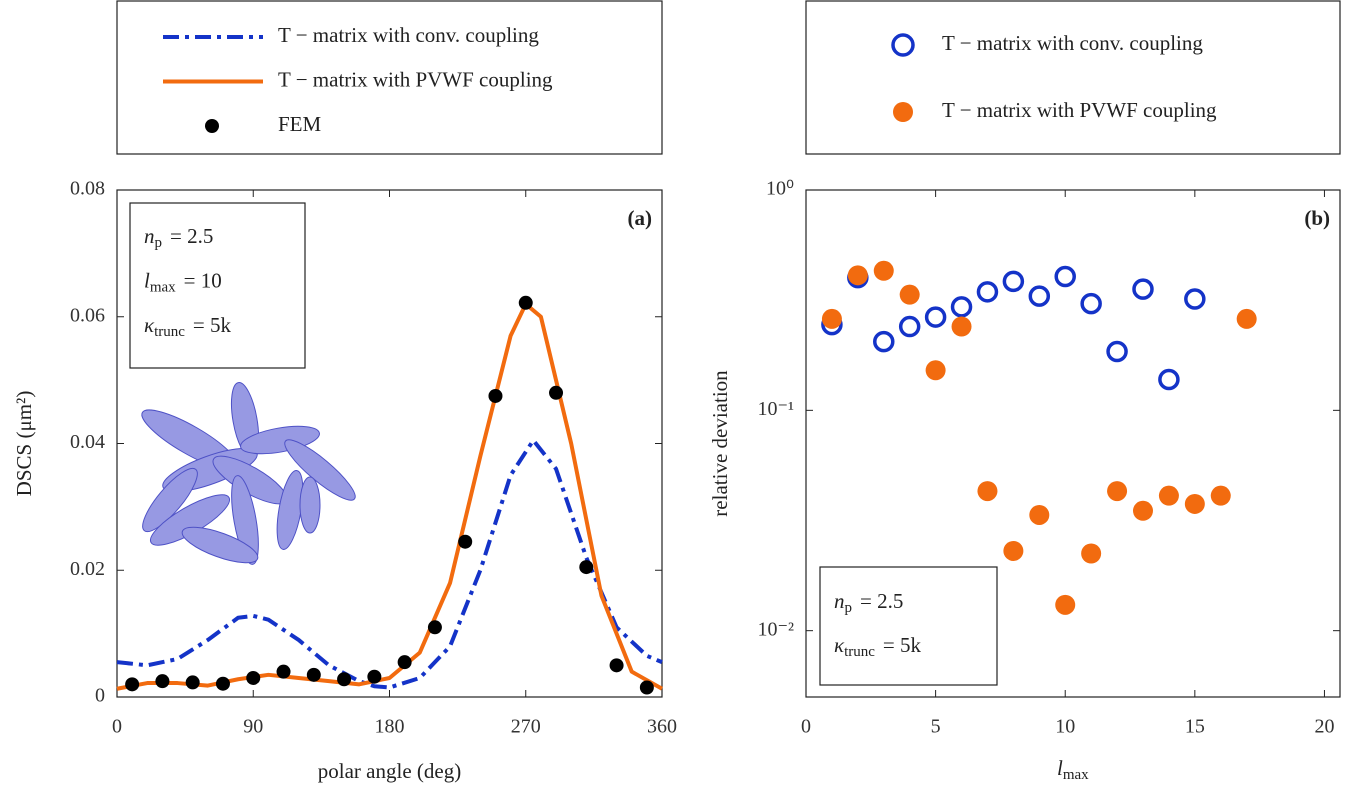 This screenshot has width=1371, height=789. Describe the element at coordinates (662, 727) in the screenshot. I see `x-tick-label: 360` at that location.